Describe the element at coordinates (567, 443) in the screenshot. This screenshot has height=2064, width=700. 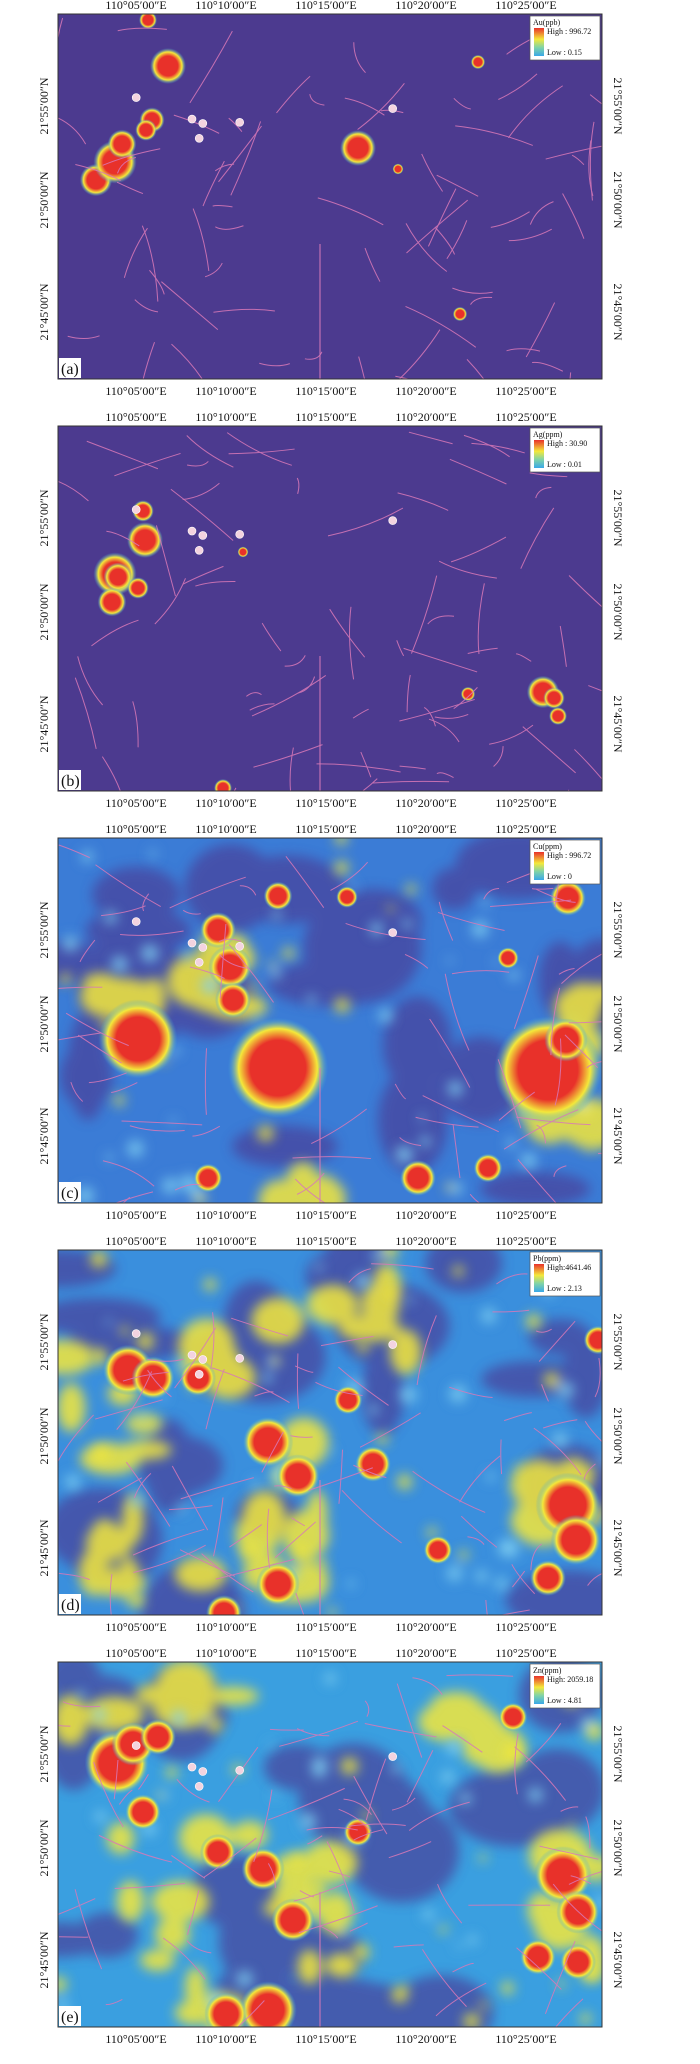
I see `legend-high: High : 30.90` at that location.